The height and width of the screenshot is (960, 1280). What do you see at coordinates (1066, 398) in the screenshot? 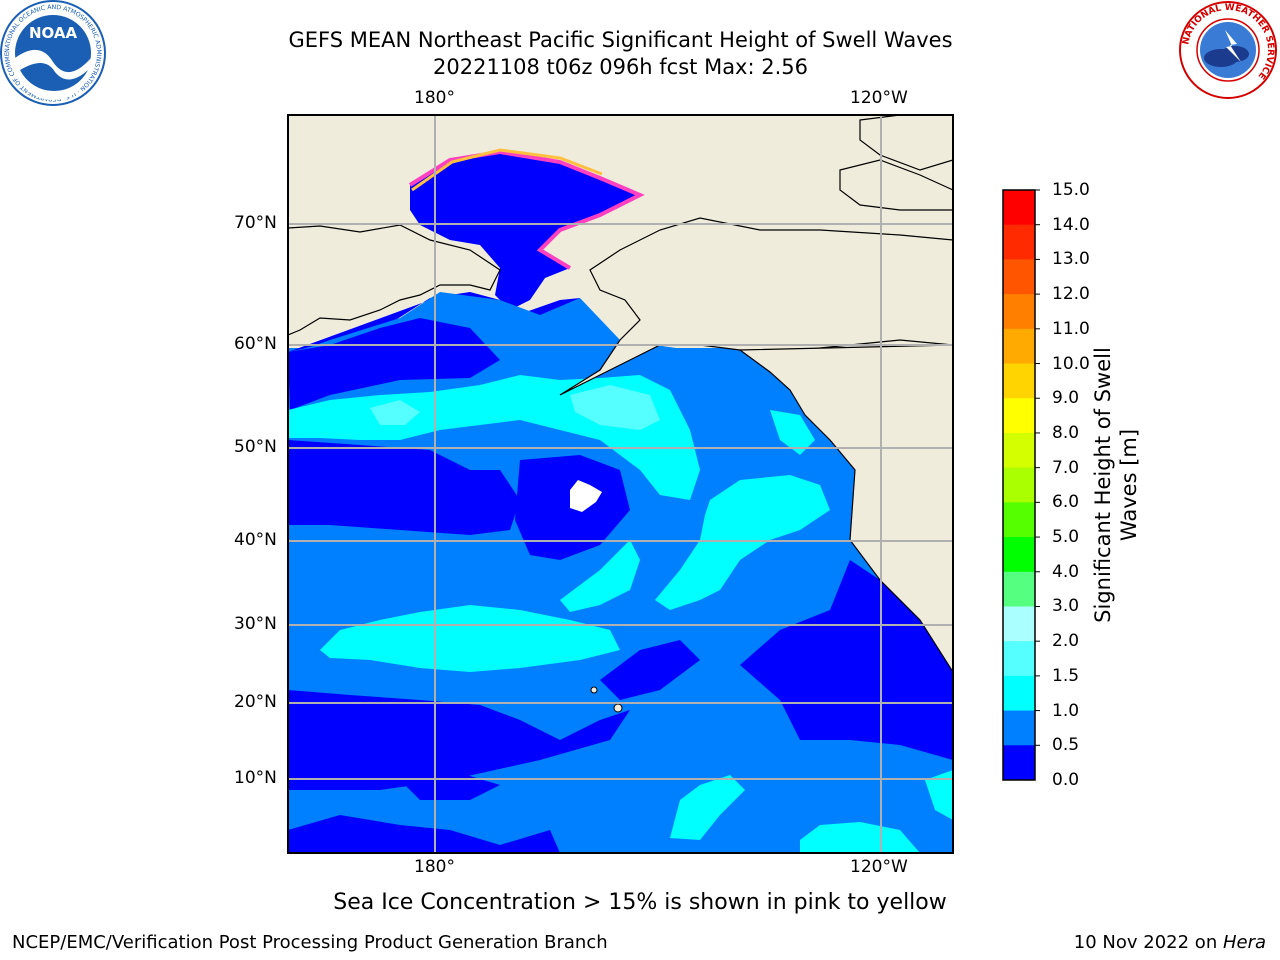
I see `colorbar-tick-label: 9.0` at bounding box center [1066, 398].